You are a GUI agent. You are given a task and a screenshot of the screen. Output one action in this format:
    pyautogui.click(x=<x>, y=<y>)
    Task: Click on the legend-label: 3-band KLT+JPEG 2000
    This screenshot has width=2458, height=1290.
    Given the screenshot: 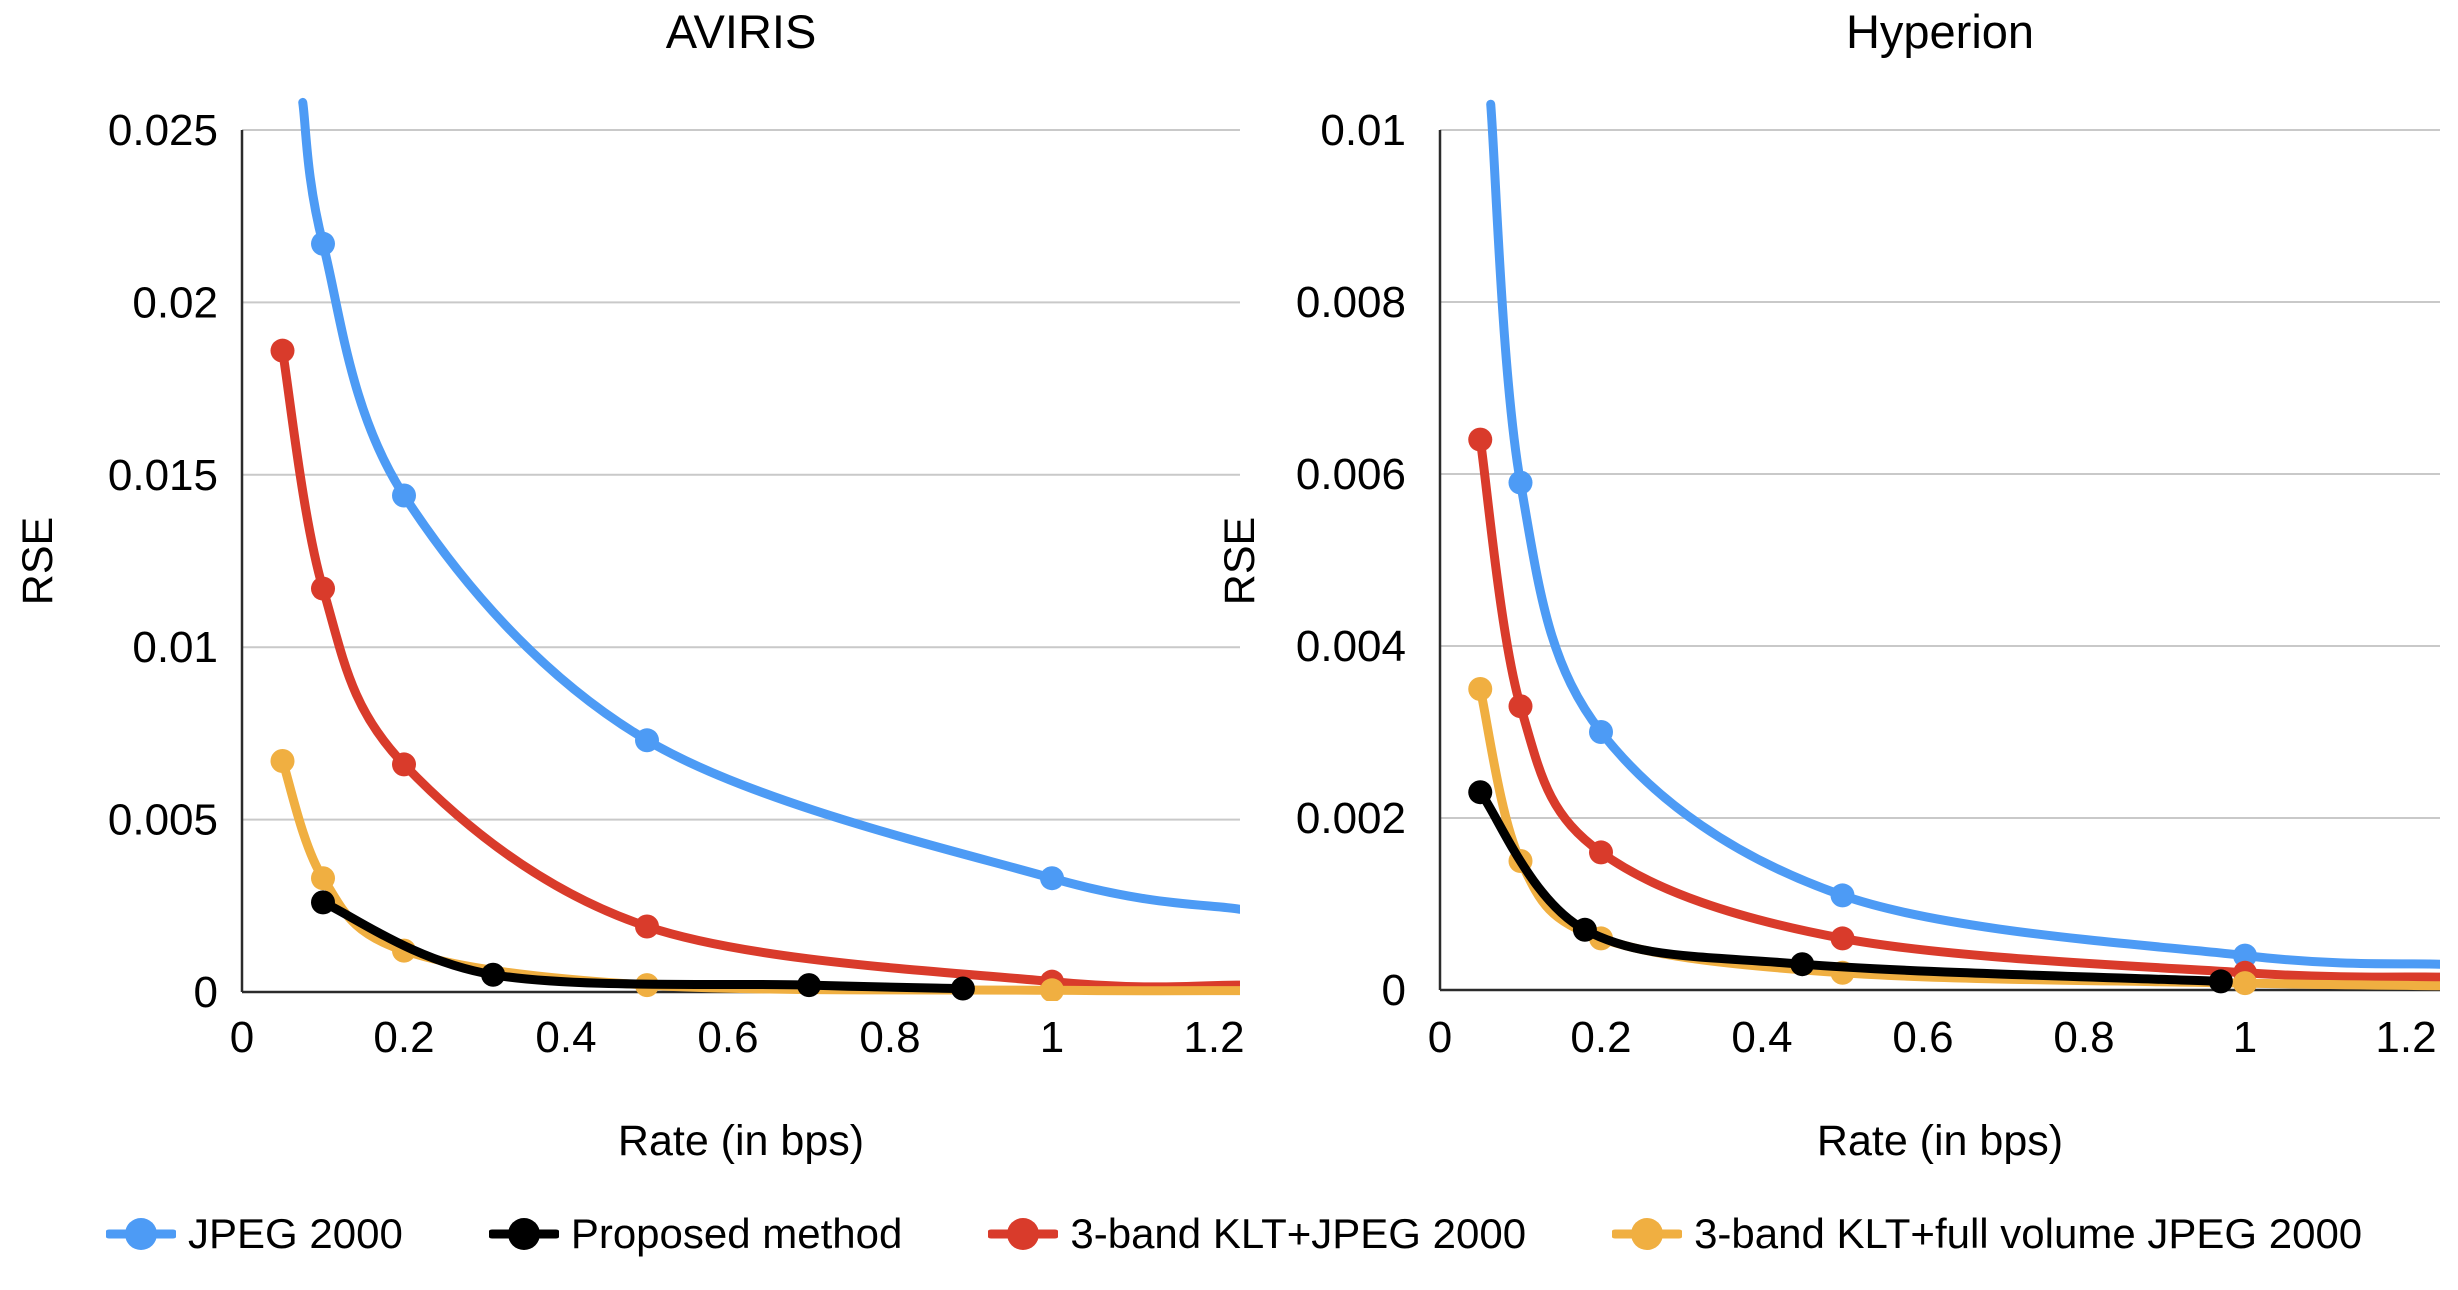 What is the action you would take?
    pyautogui.click(x=1298, y=1233)
    